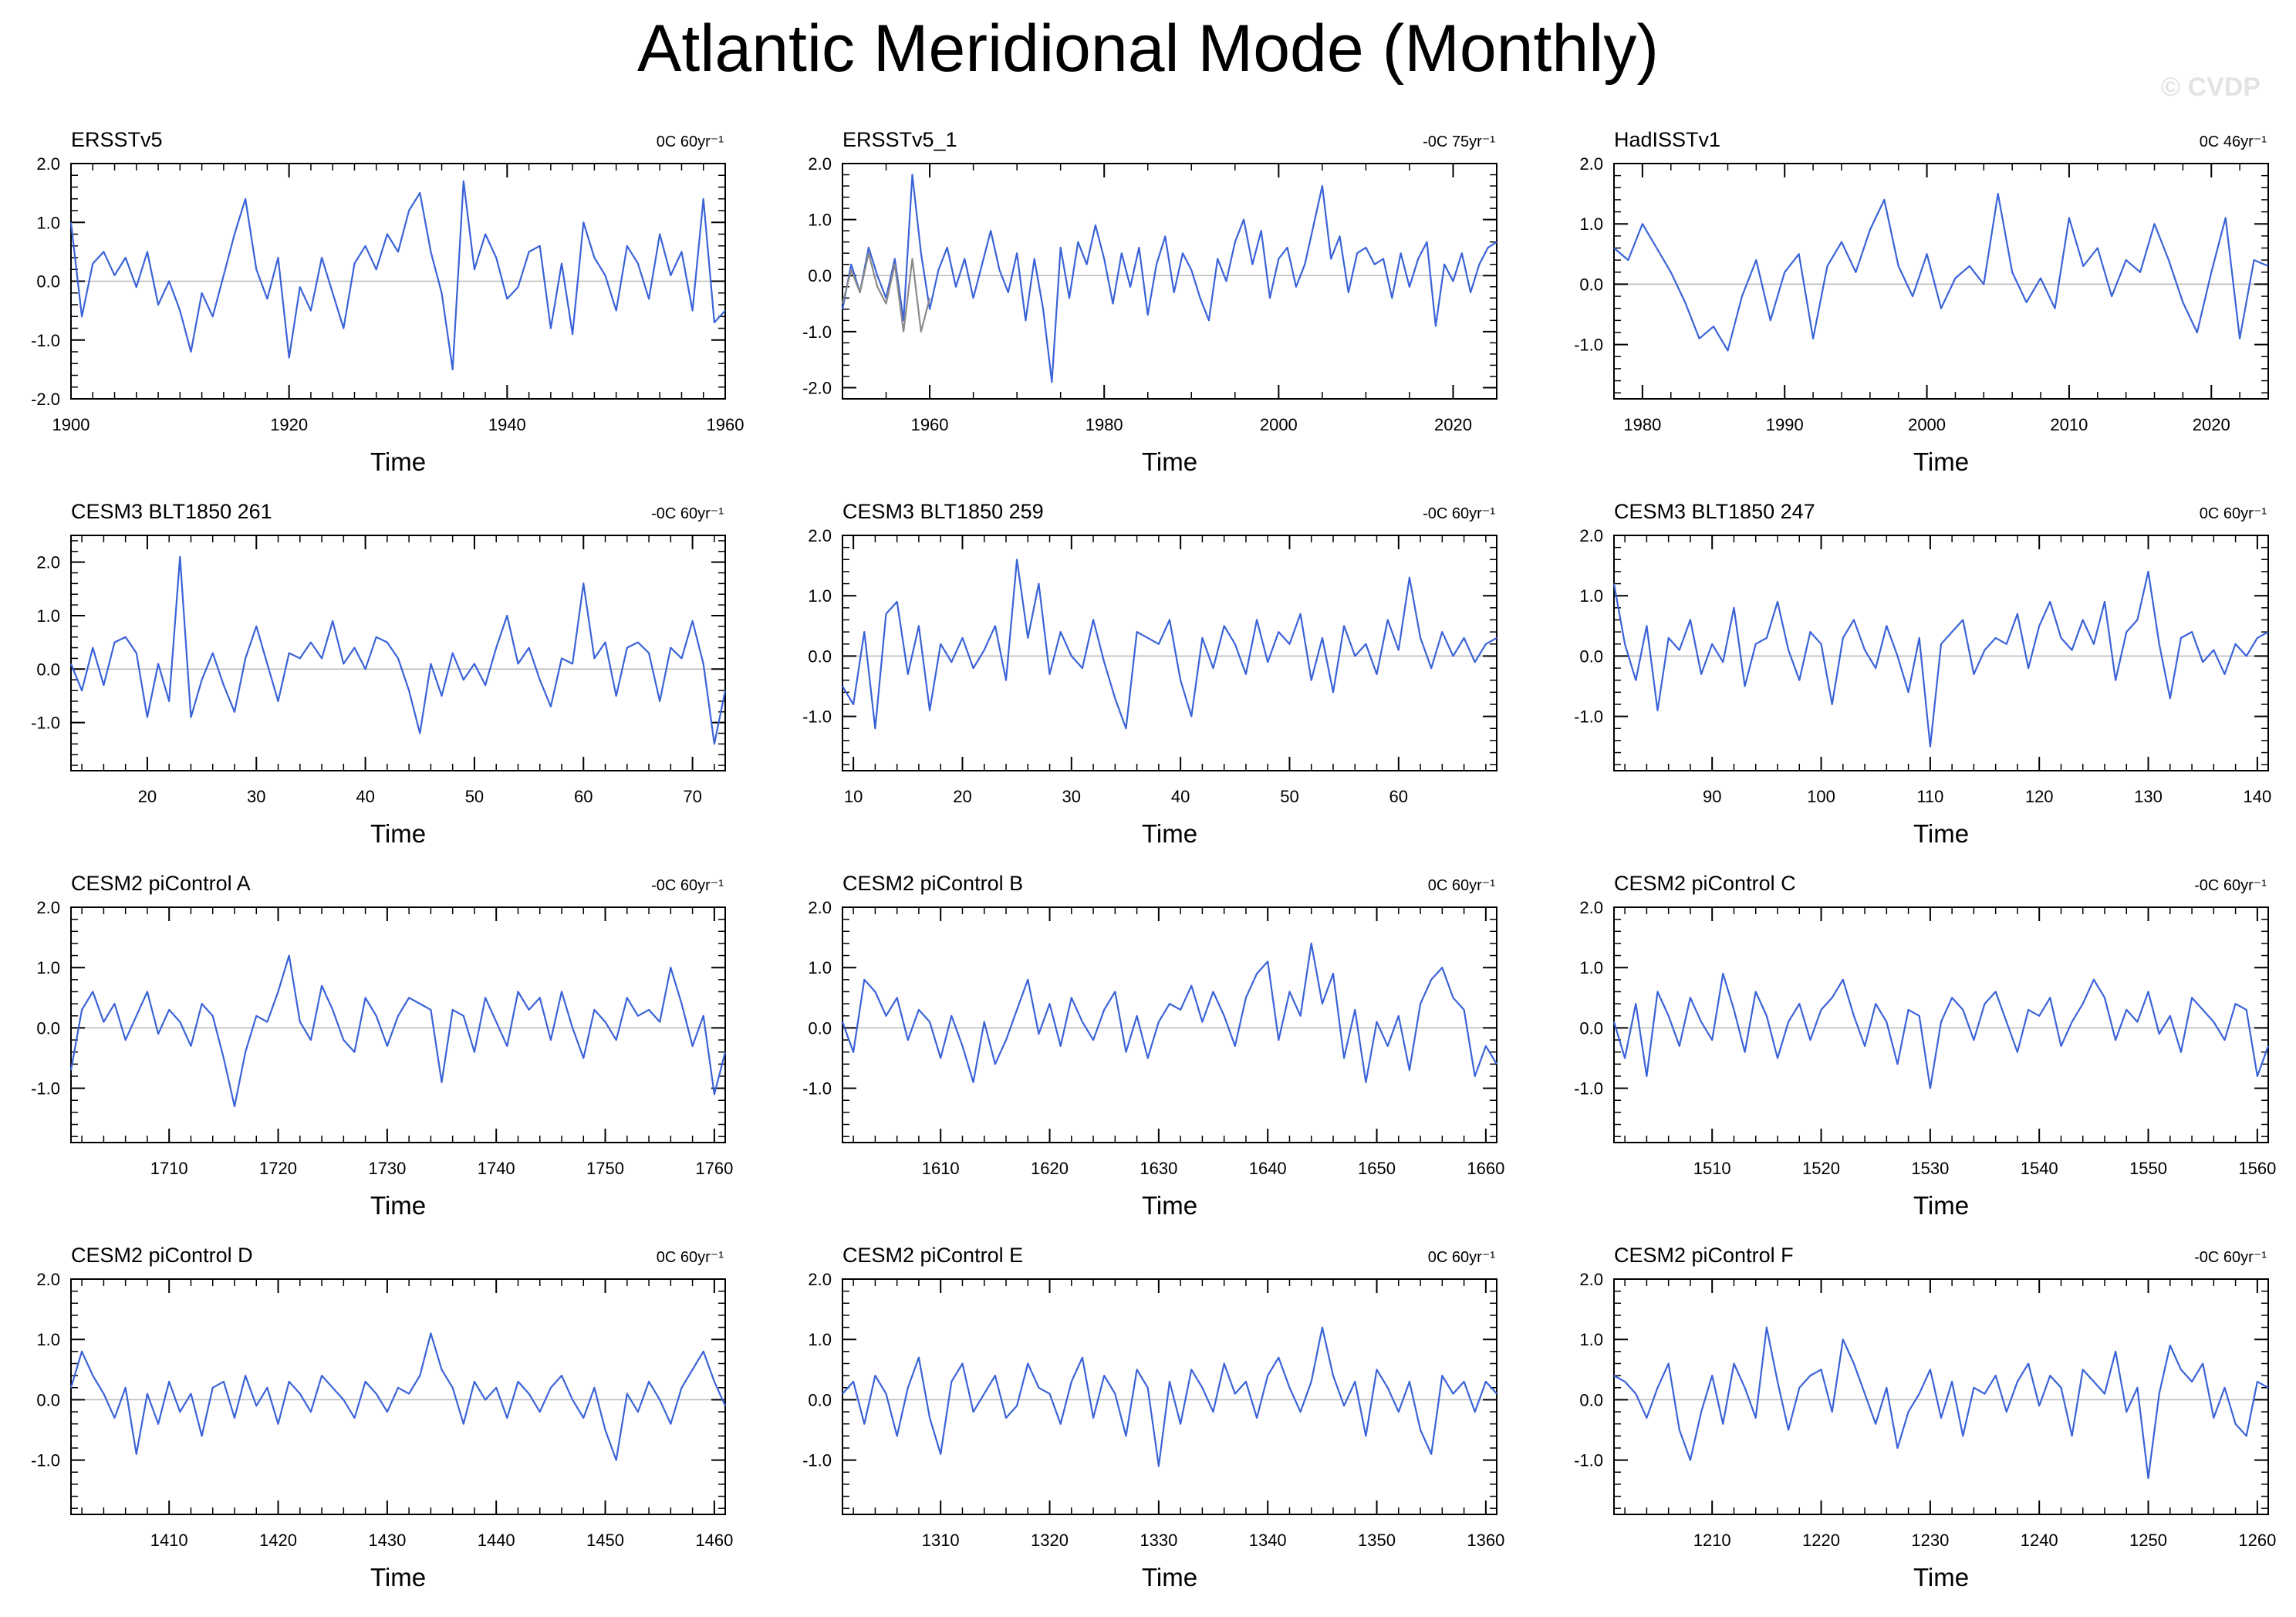 The width and height of the screenshot is (2296, 1617). Describe the element at coordinates (1642, 424) in the screenshot. I see `x-tick-label: 1980` at that location.